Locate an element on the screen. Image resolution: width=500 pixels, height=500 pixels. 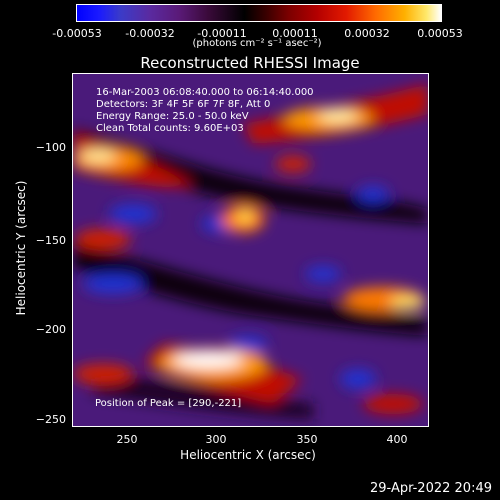
x-tick-label: 350 is located at coordinates (307, 439).